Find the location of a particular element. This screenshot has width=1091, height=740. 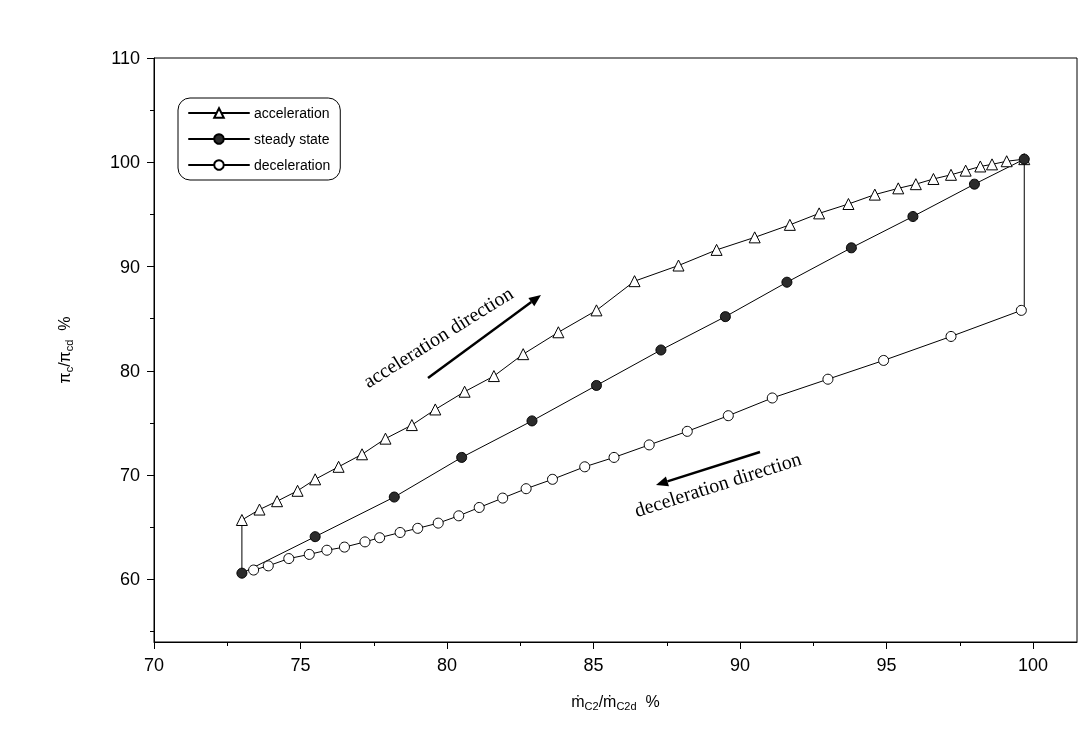

x-tick-label: 80 is located at coordinates (447, 665).